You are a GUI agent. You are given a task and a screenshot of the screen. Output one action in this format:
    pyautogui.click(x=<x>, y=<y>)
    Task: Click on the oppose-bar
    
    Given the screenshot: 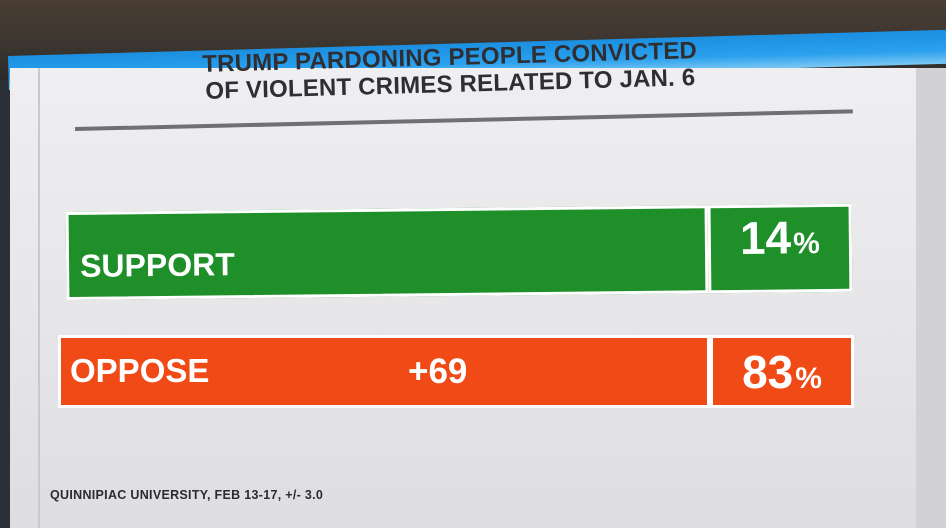 What is the action you would take?
    pyautogui.click(x=384, y=371)
    